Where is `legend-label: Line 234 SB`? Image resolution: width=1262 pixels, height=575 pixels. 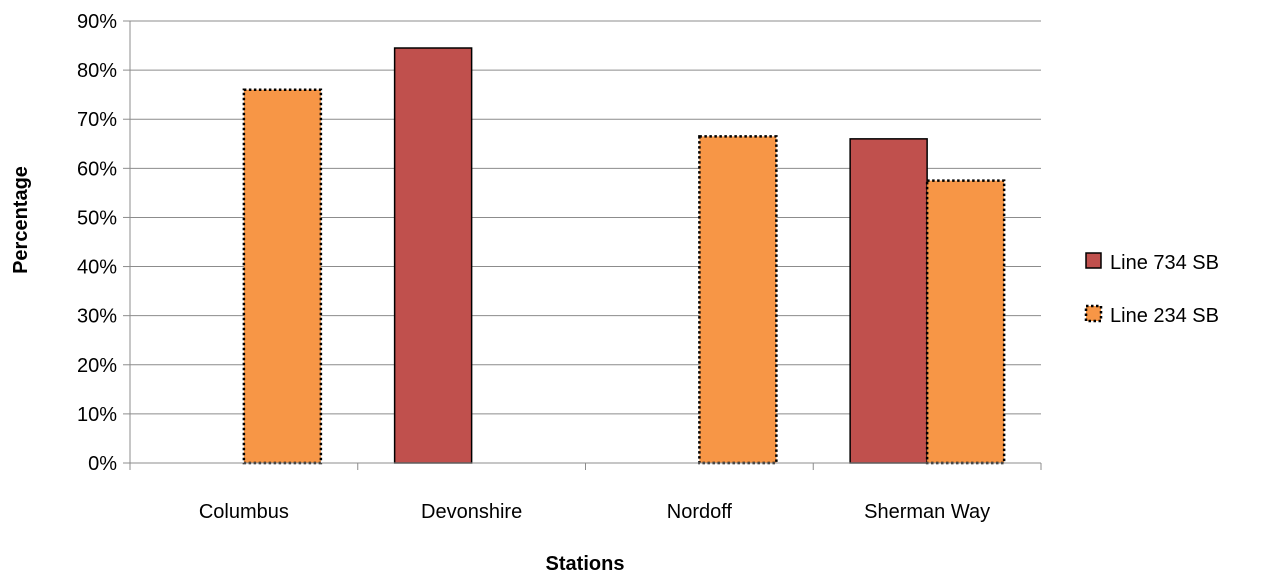
legend-label: Line 234 SB is located at coordinates (1164, 316).